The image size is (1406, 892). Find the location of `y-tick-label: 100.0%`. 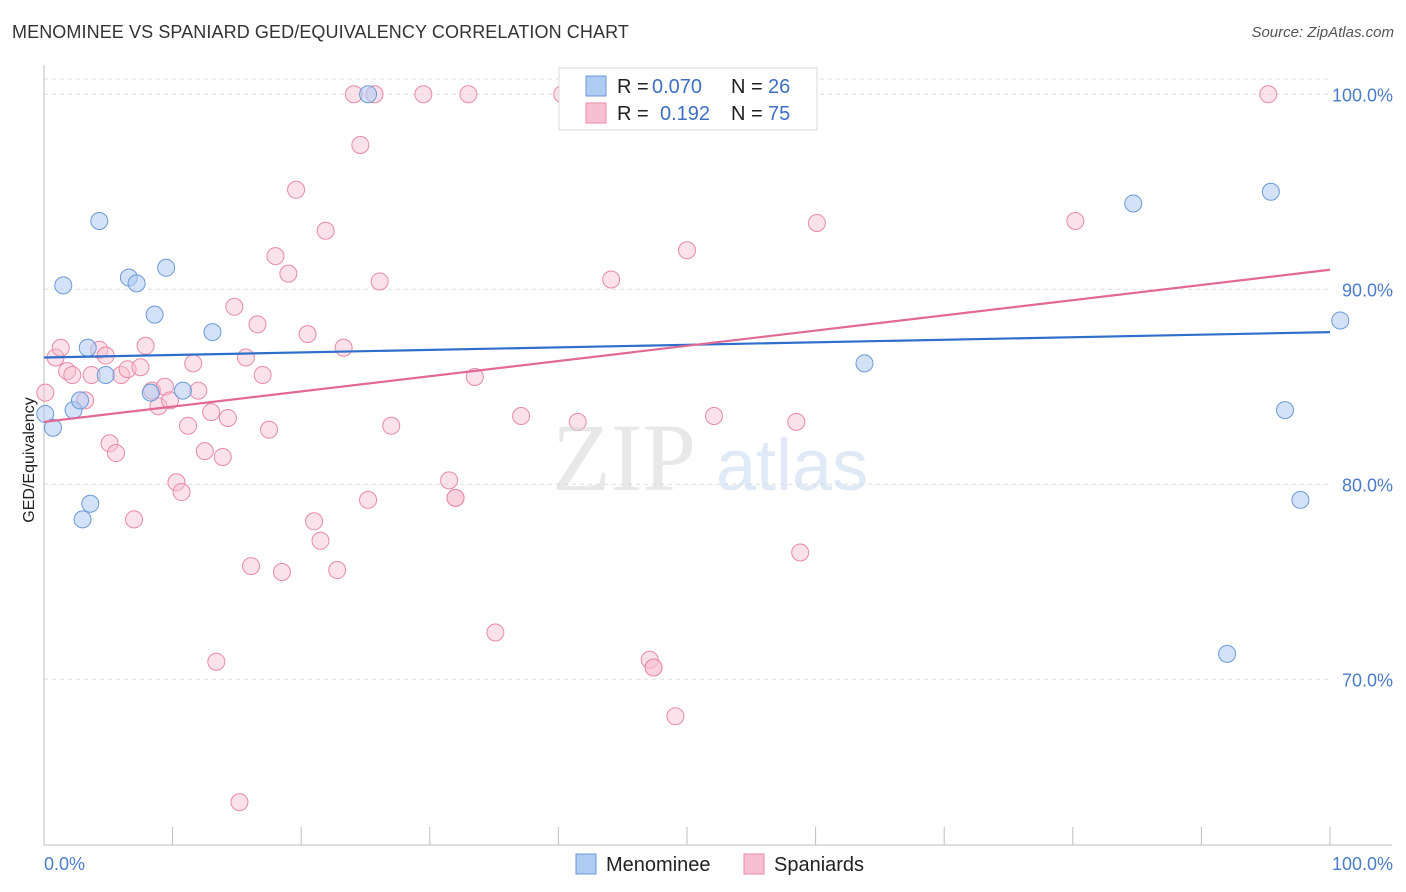

y-tick-label: 100.0% is located at coordinates (1362, 95).